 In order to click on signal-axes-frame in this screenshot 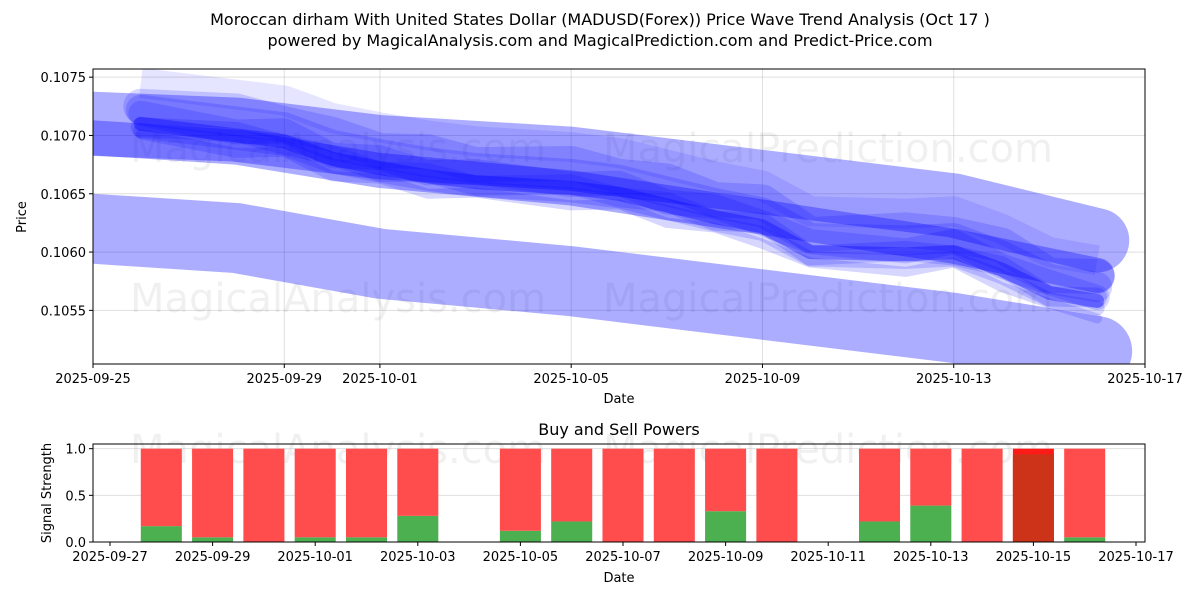, I will do `click(619, 493)`.